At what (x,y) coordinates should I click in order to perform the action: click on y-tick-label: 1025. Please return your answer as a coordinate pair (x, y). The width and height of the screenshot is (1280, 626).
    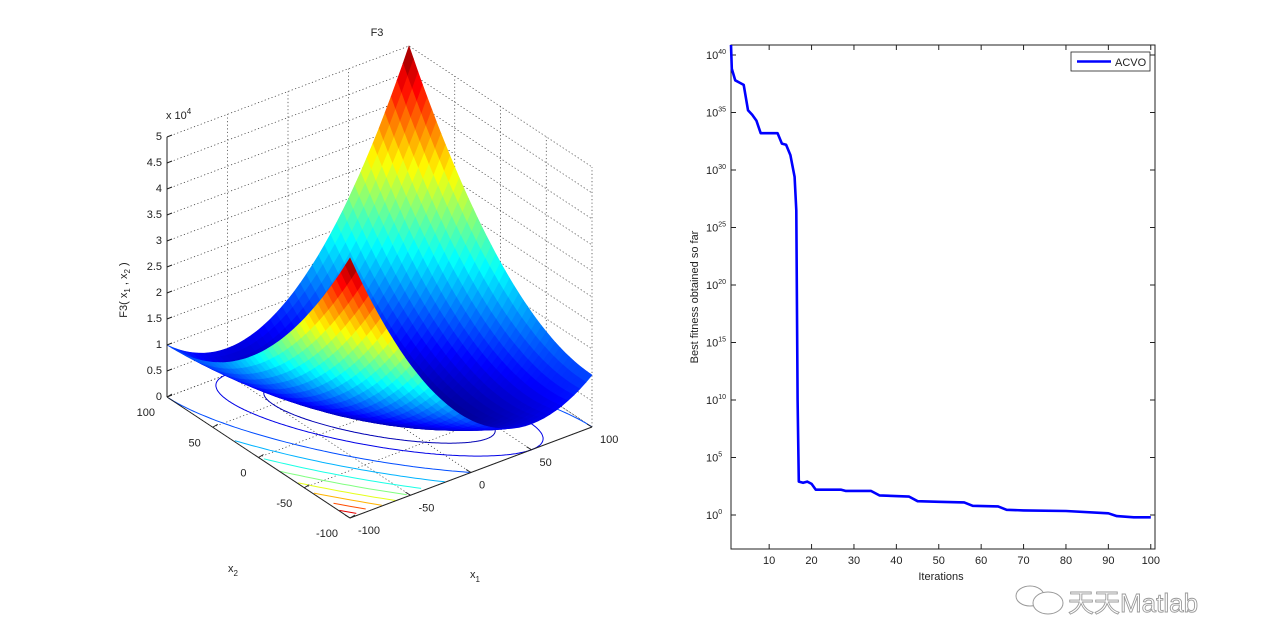
    Looking at the image, I should click on (716, 228).